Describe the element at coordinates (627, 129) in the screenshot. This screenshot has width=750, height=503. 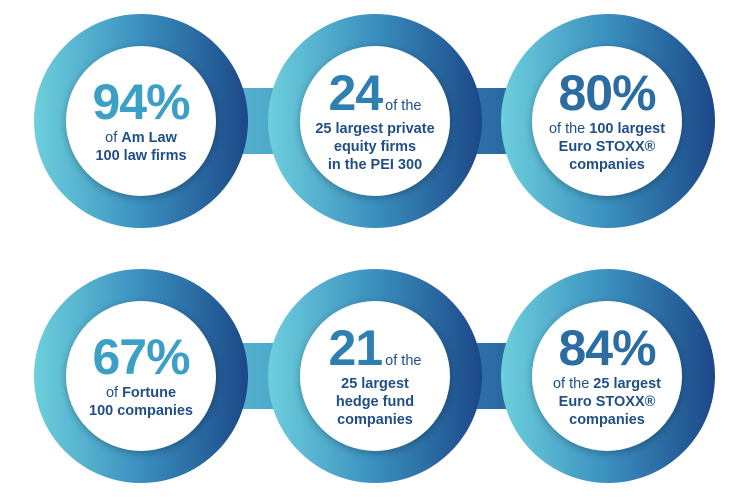
I see `stat-desc-bold: 100 largest` at that location.